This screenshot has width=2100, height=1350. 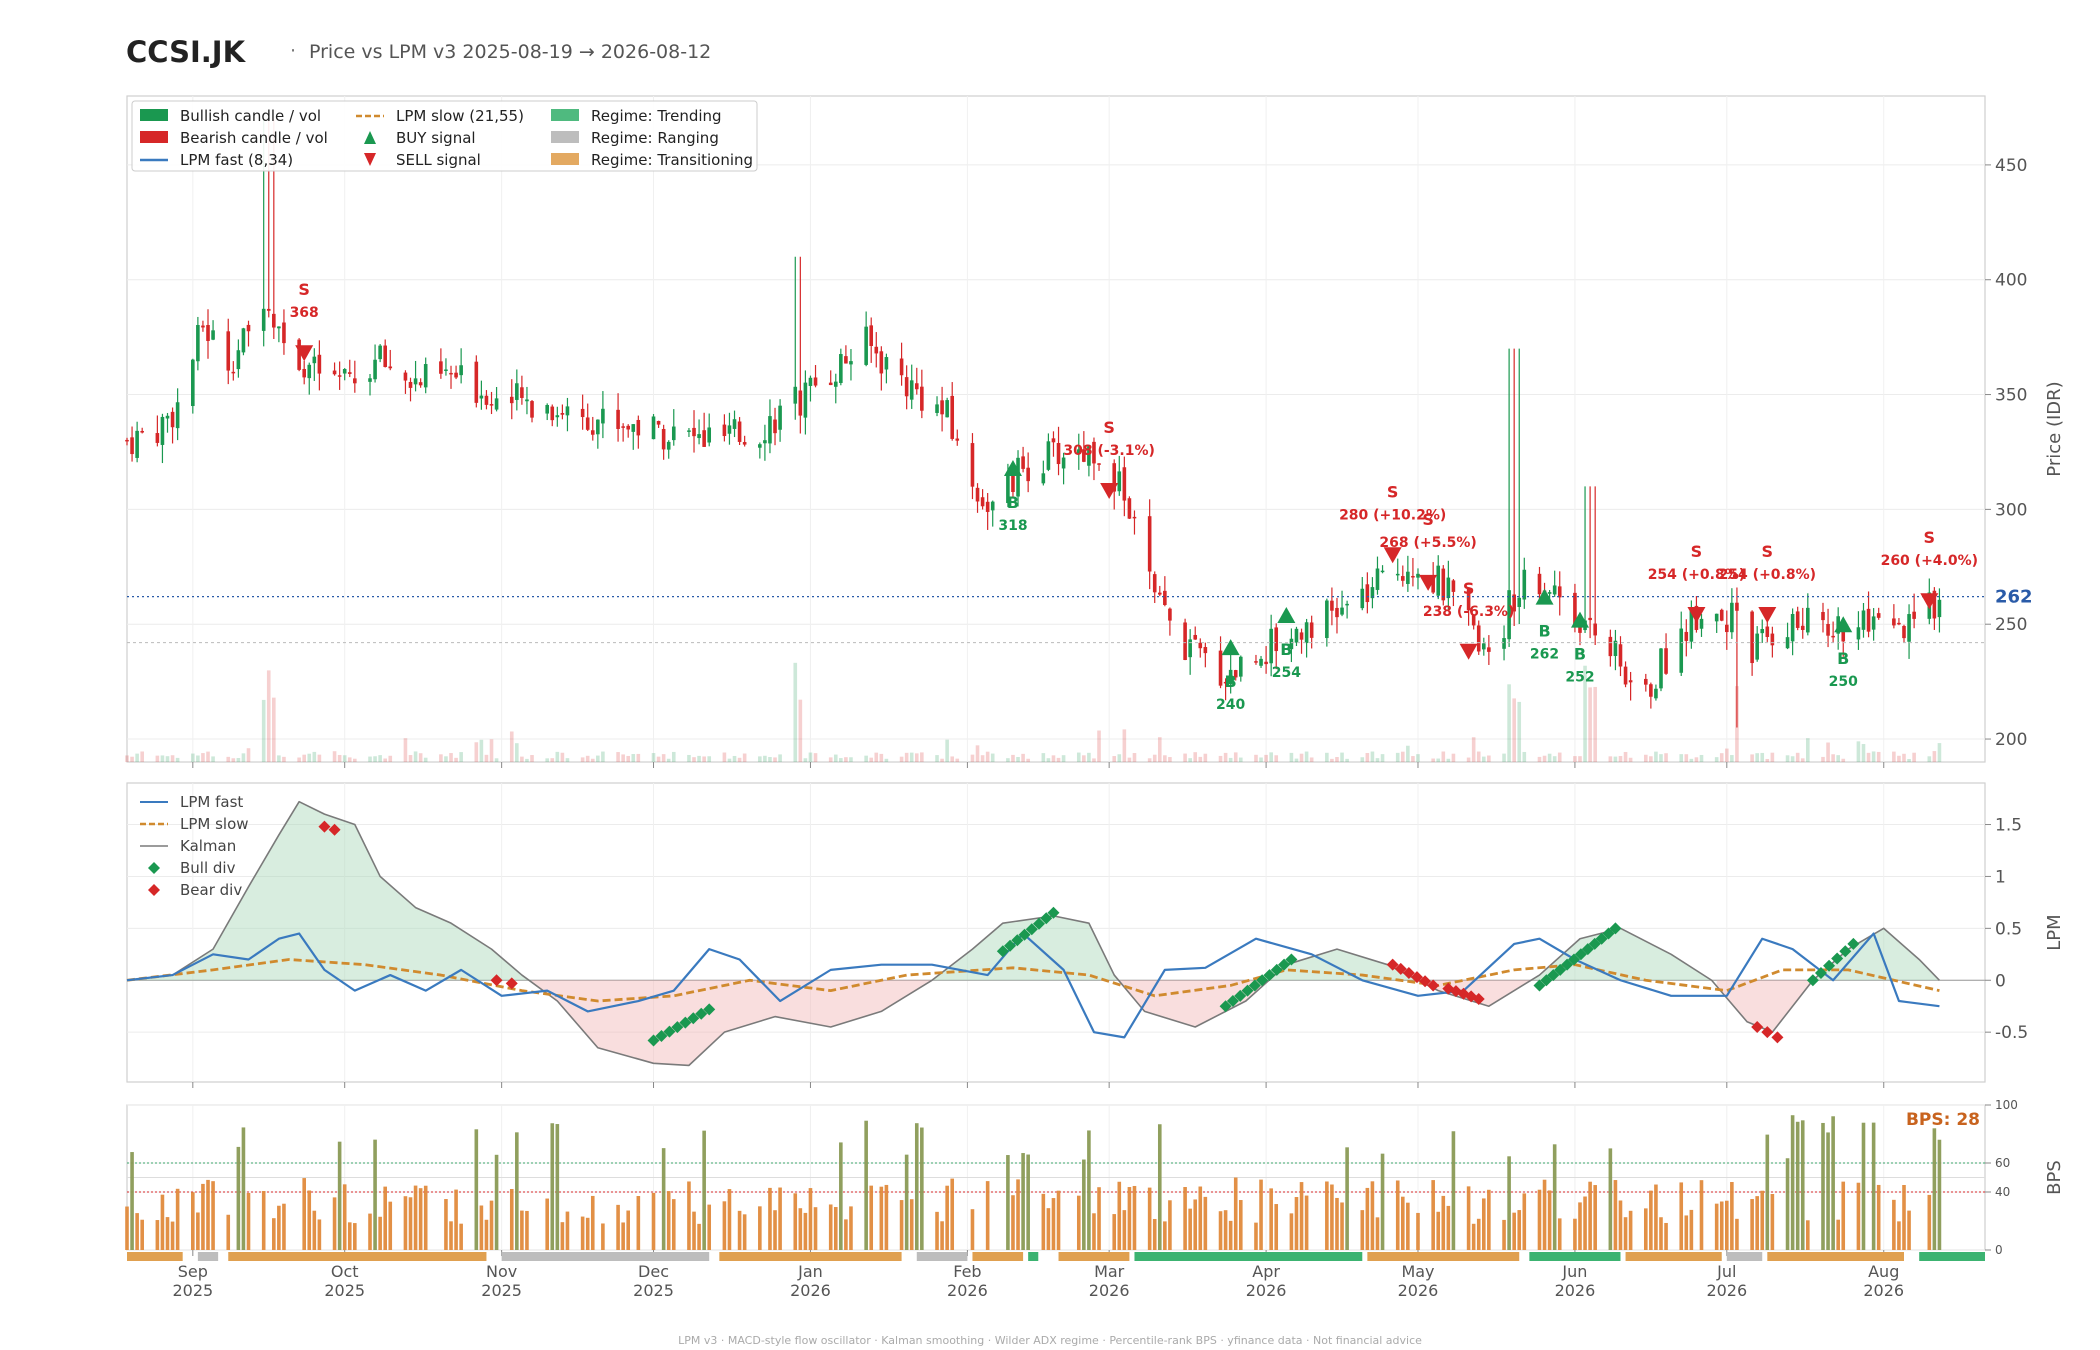 I want to click on legend-label: LPM slow, so click(x=214, y=824).